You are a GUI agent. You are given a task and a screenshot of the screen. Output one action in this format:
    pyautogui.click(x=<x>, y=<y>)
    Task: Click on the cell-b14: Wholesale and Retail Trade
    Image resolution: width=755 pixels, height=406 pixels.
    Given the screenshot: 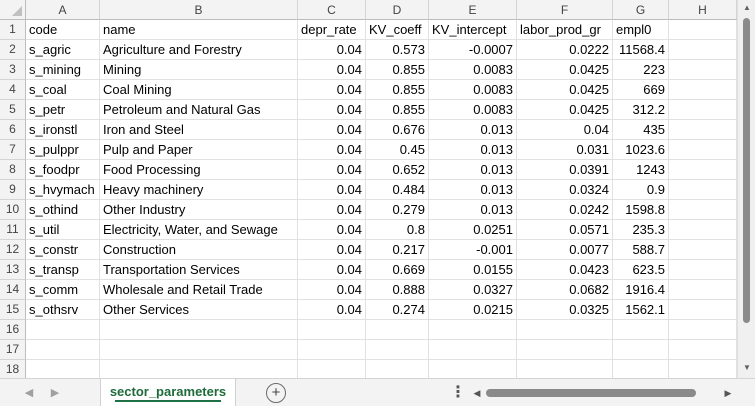 What is the action you would take?
    pyautogui.click(x=199, y=290)
    